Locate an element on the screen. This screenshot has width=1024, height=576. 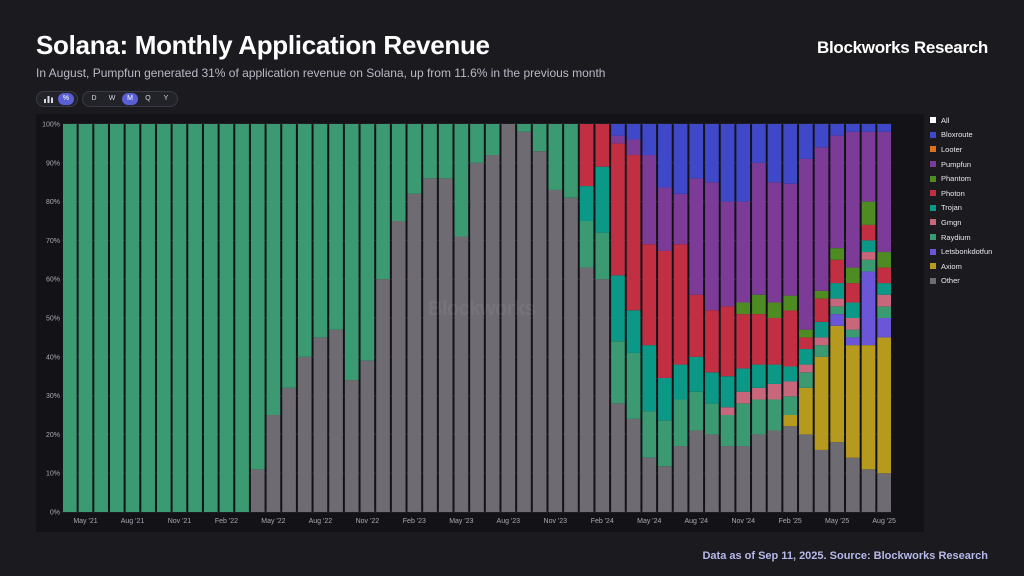
legend-item-letsbonkdotfun: Letsbonkdotfun is located at coordinates (961, 251).